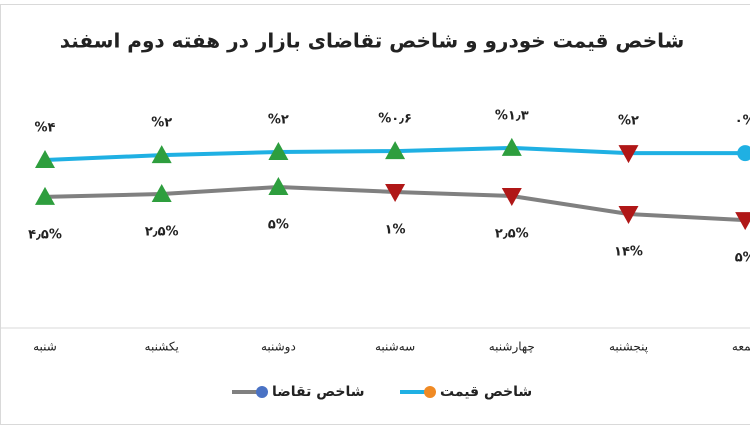  Describe the element at coordinates (743, 153) in the screenshot. I see `marker-point` at that location.